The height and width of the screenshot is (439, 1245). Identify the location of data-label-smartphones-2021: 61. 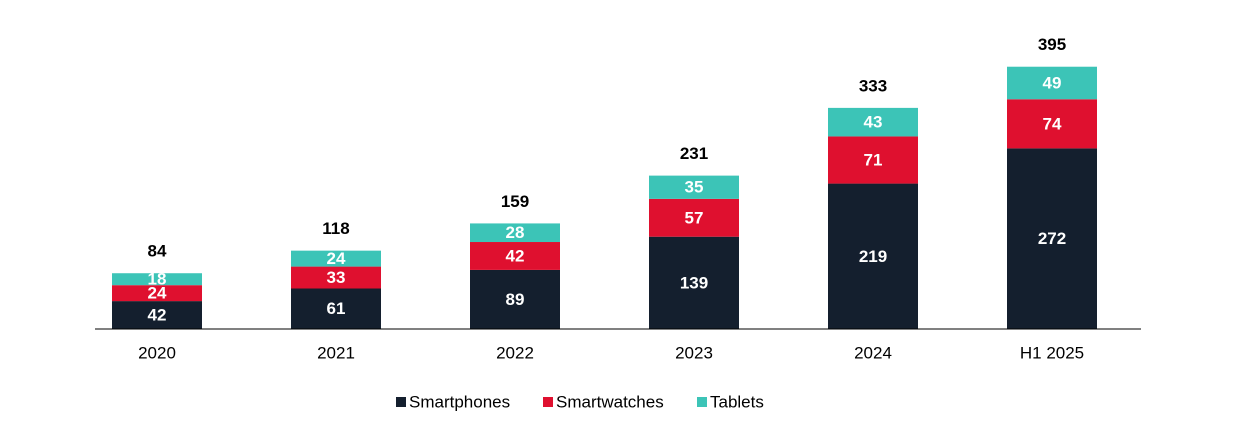
(336, 308).